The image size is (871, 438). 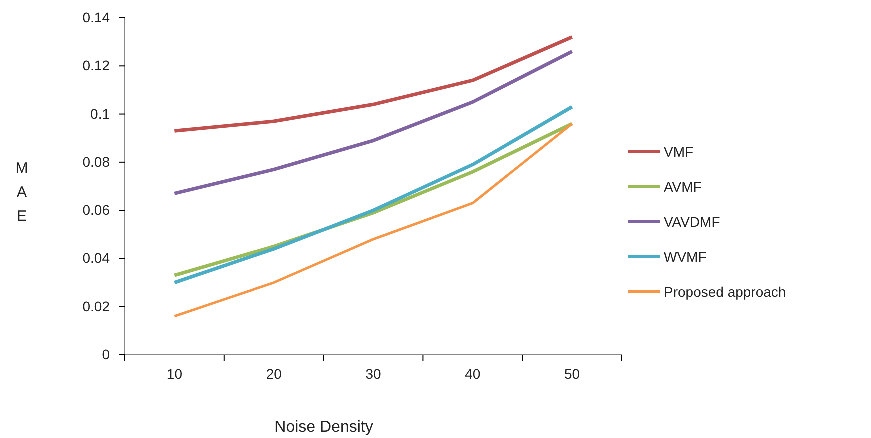 I want to click on y-tick-label: 0.08, so click(x=96, y=162).